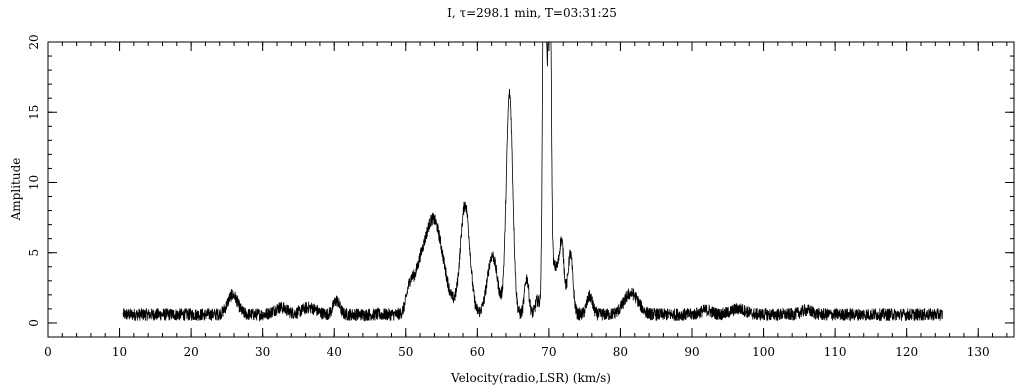 Image resolution: width=1016 pixels, height=385 pixels. I want to click on y-tick-label: 0, so click(34, 323).